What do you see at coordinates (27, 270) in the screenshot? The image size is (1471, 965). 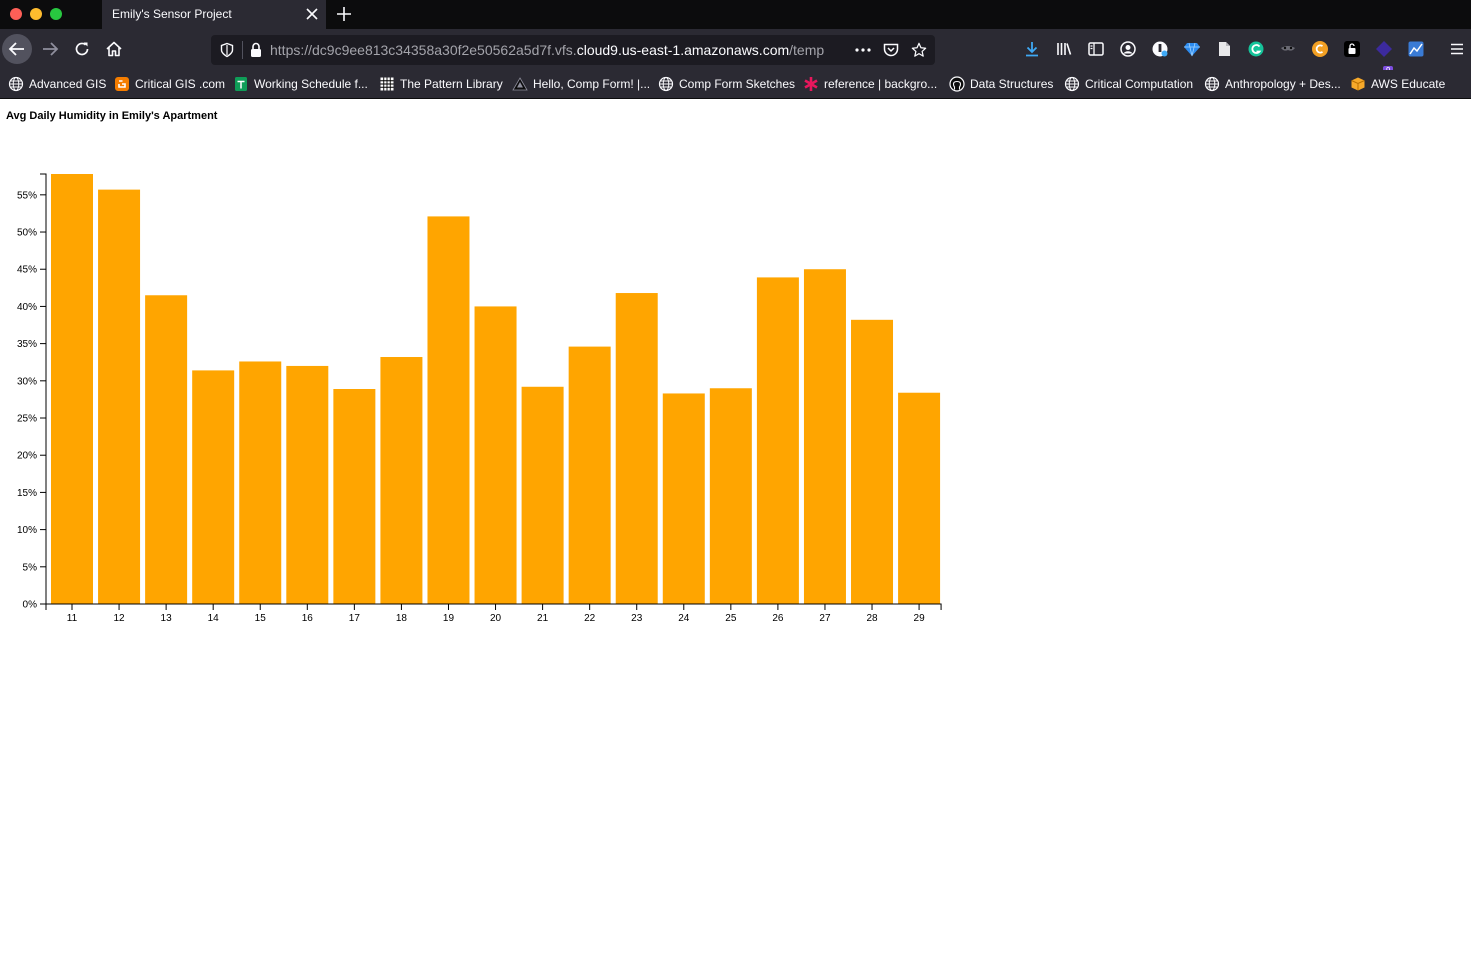 I see `y-tick-label: 45%` at bounding box center [27, 270].